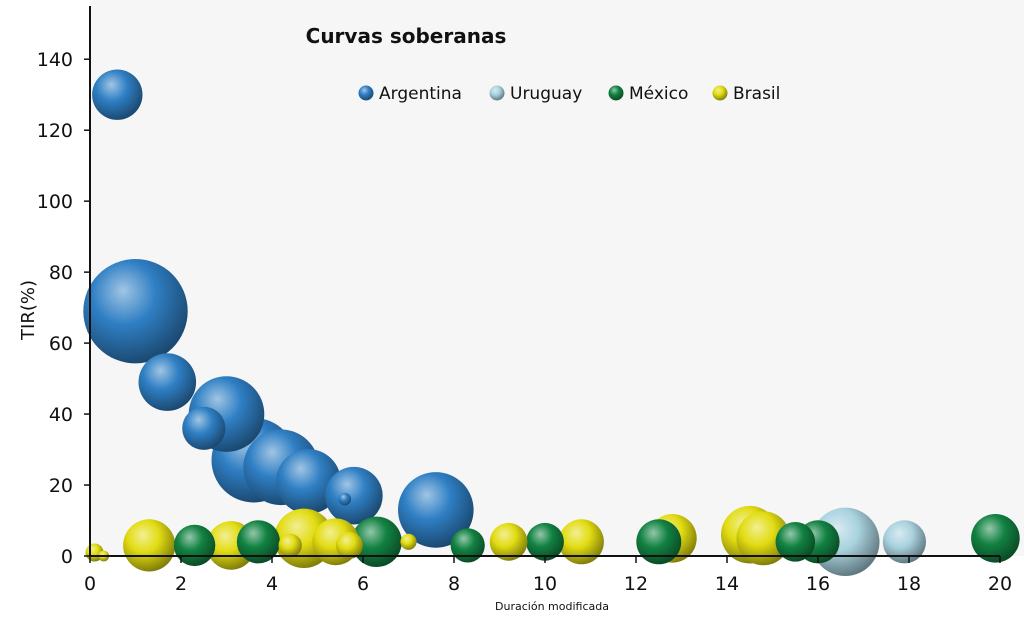 The image size is (1024, 625). I want to click on y-tick-label-80: 80, so click(61, 273).